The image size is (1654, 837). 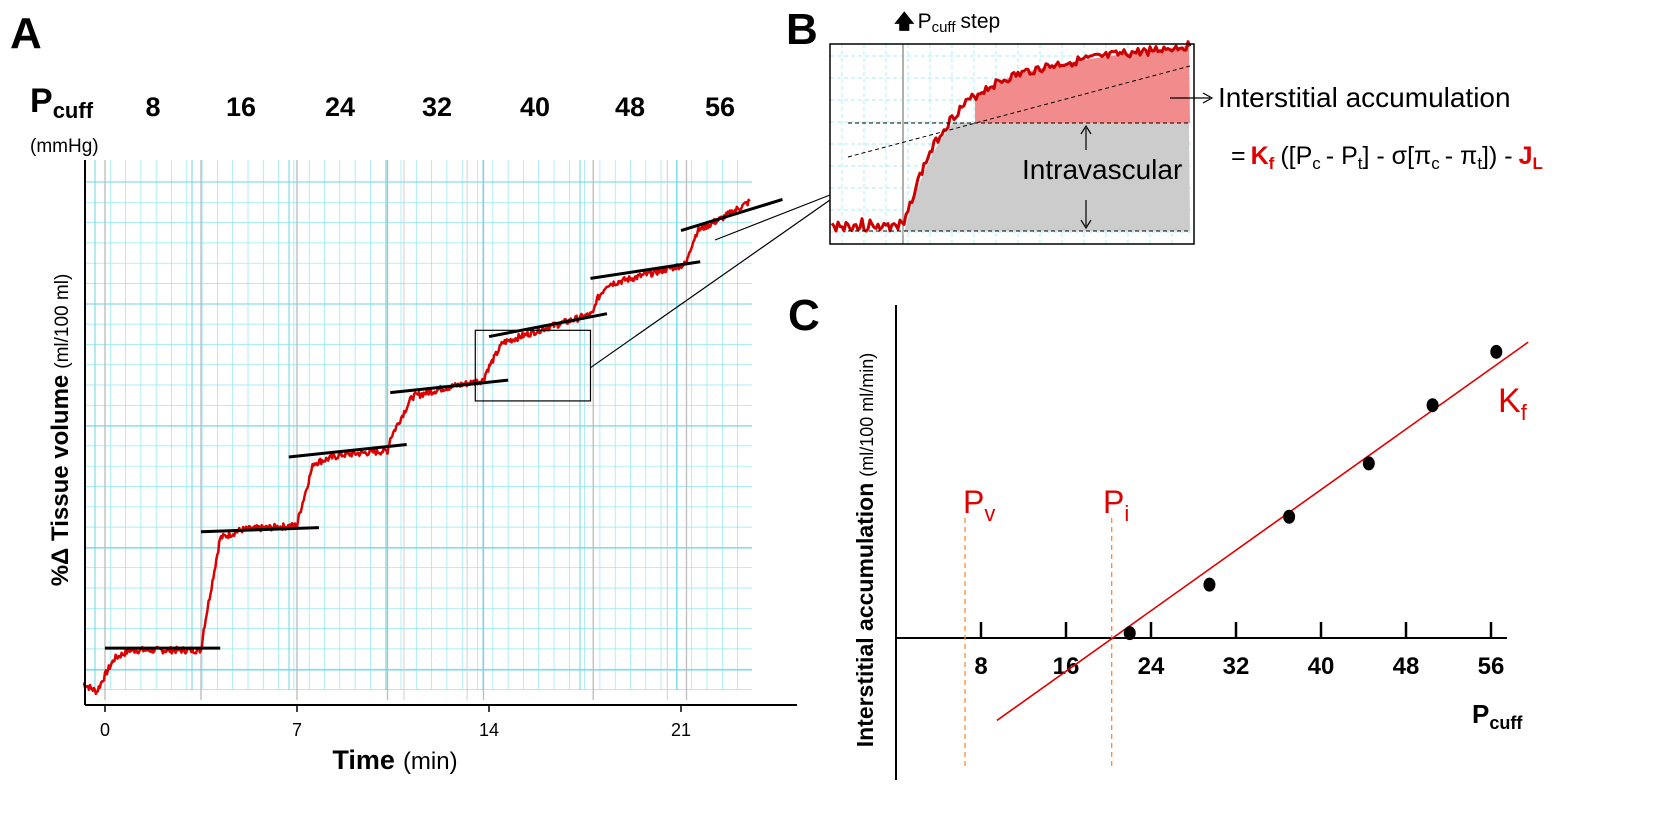 I want to click on filtration-equation: = Kf ([Pc - Pt] - σ[πc - πt]) - JL, so click(x=1387, y=157).